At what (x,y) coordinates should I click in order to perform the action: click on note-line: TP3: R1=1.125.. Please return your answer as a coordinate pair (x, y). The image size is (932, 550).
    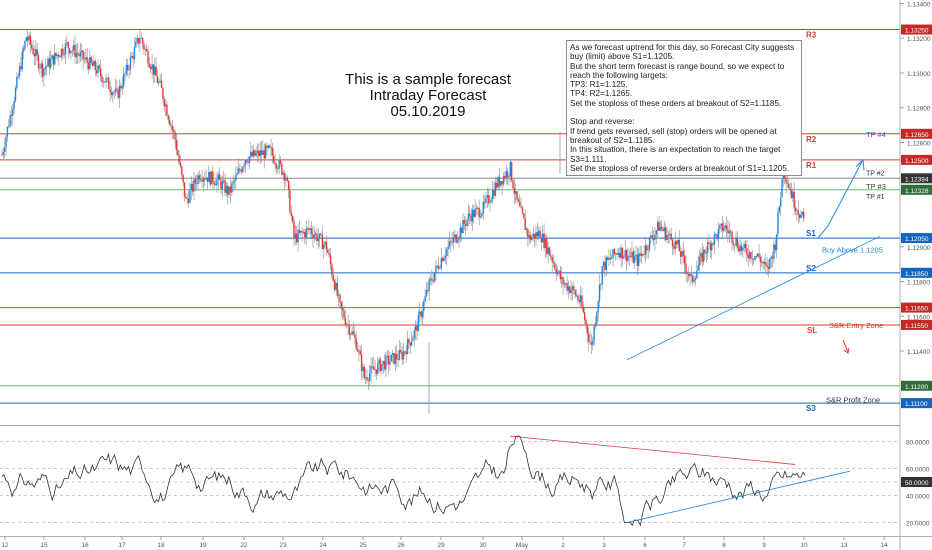
    Looking at the image, I should click on (599, 85).